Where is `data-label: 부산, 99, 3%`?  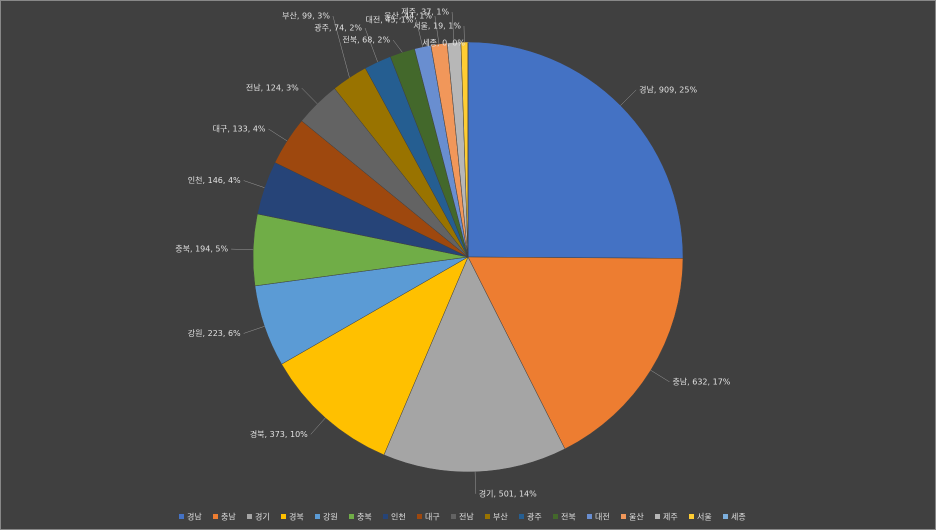 data-label: 부산, 99, 3% is located at coordinates (306, 16).